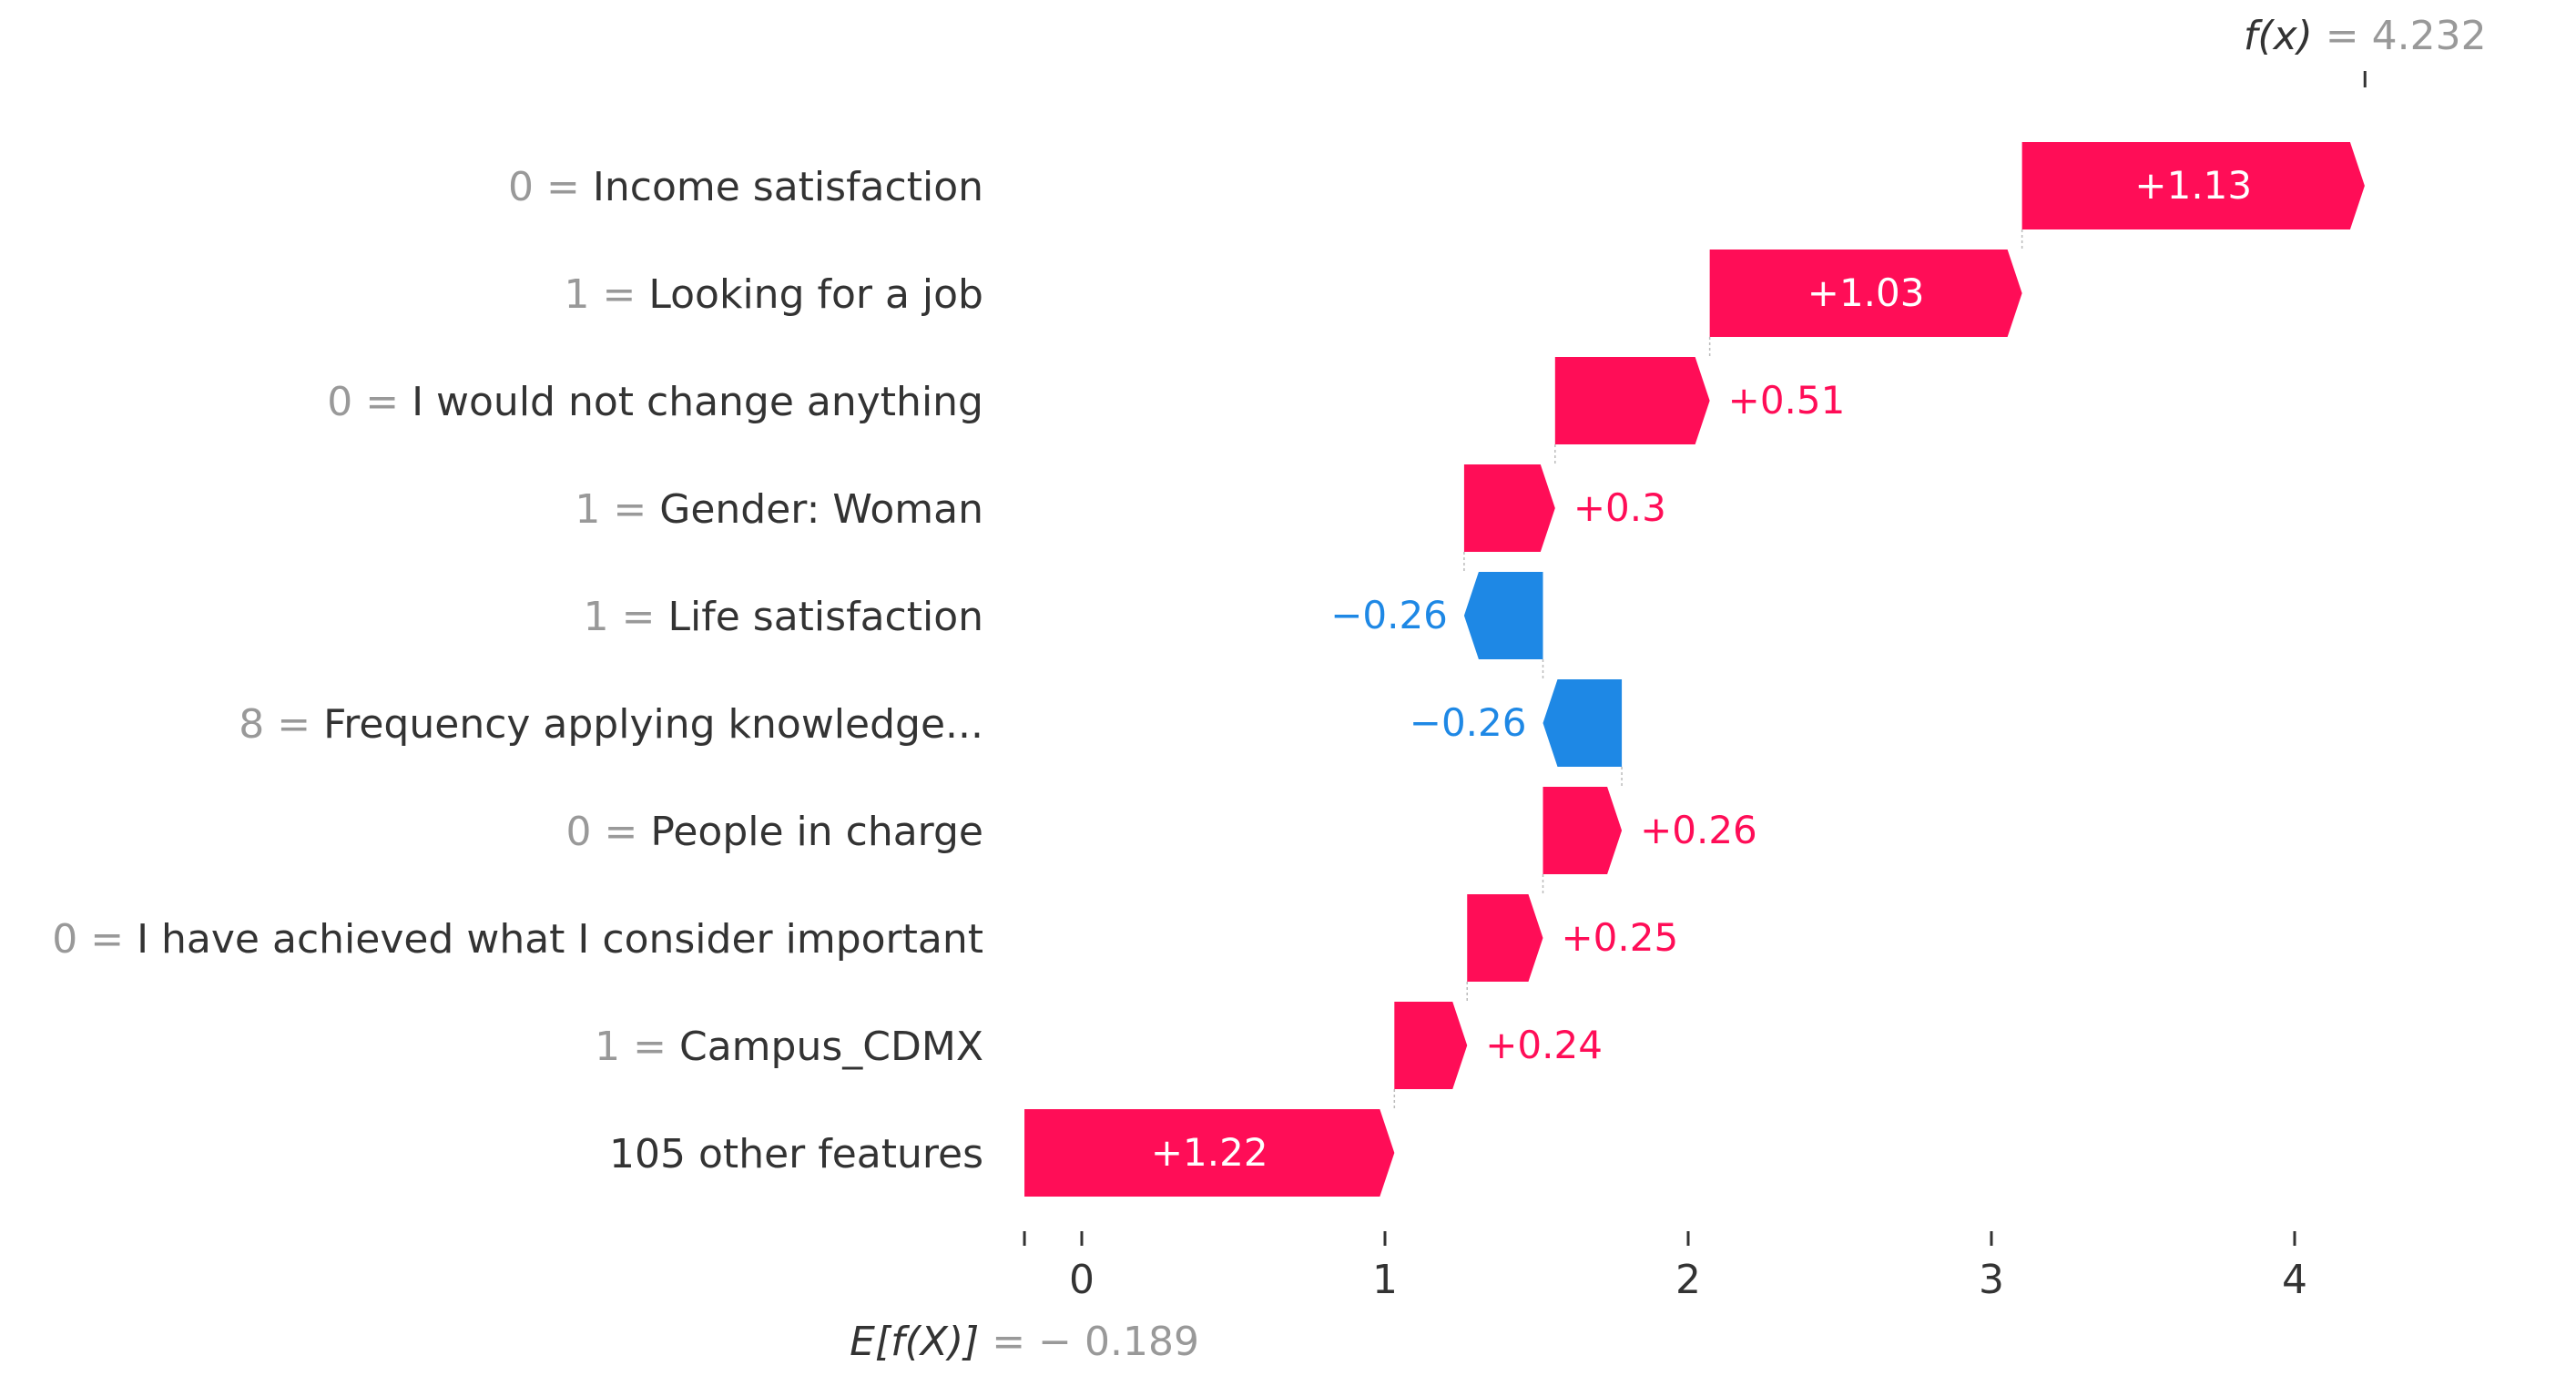 The height and width of the screenshot is (1386, 2576). Describe the element at coordinates (788, 187) in the screenshot. I see `feature-name: Income satisfaction` at that location.